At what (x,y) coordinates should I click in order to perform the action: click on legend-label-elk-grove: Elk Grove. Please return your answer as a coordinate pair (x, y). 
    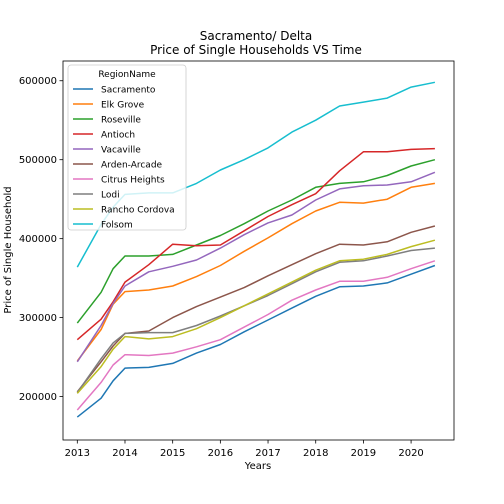
    Looking at the image, I should click on (123, 106).